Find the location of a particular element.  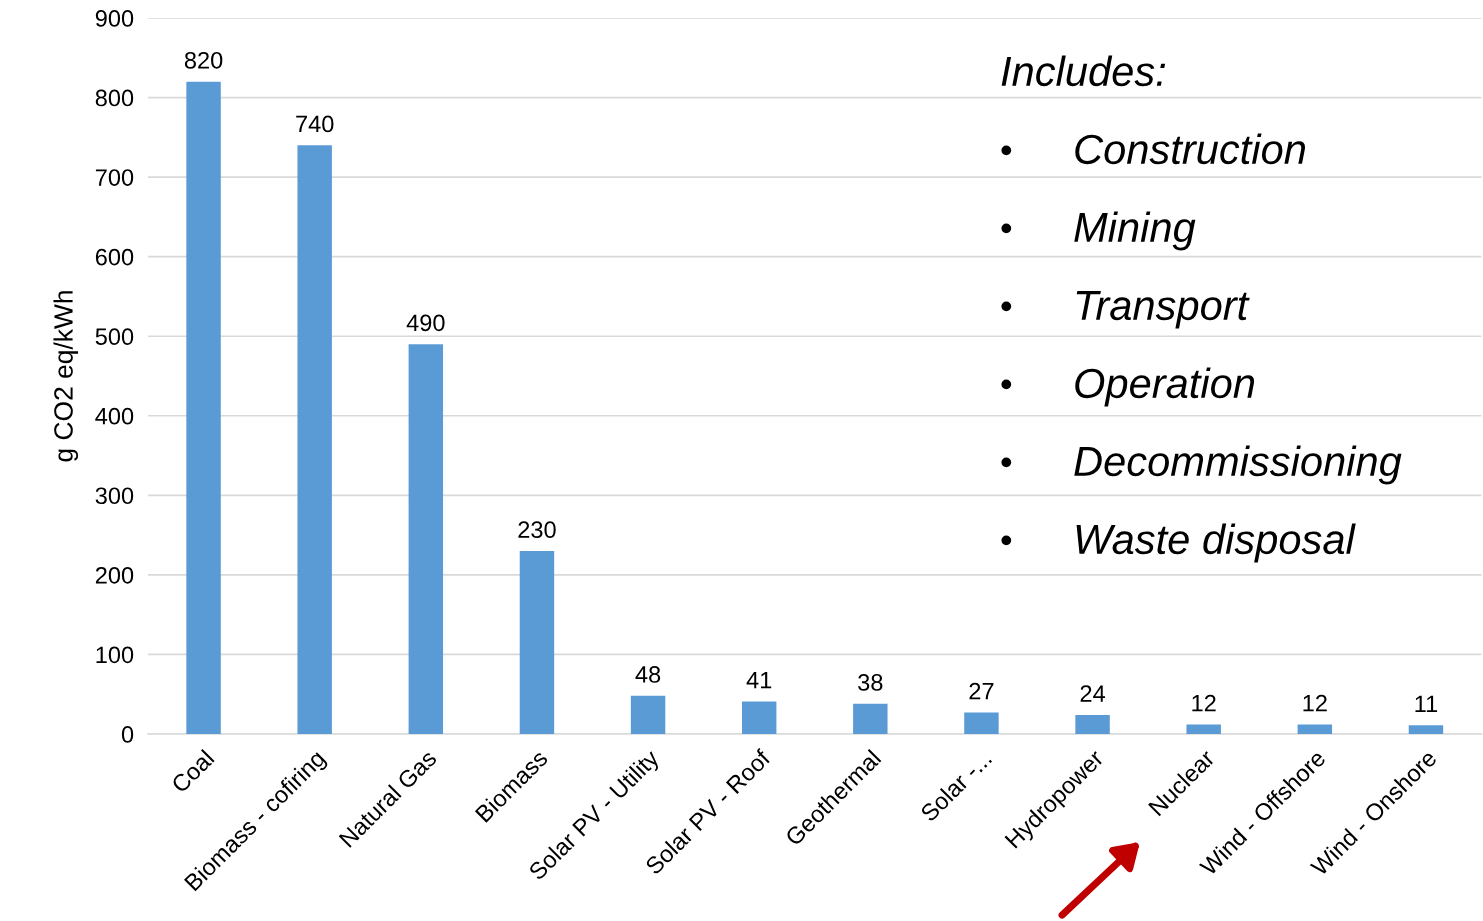

data-label: 38 is located at coordinates (870, 682).